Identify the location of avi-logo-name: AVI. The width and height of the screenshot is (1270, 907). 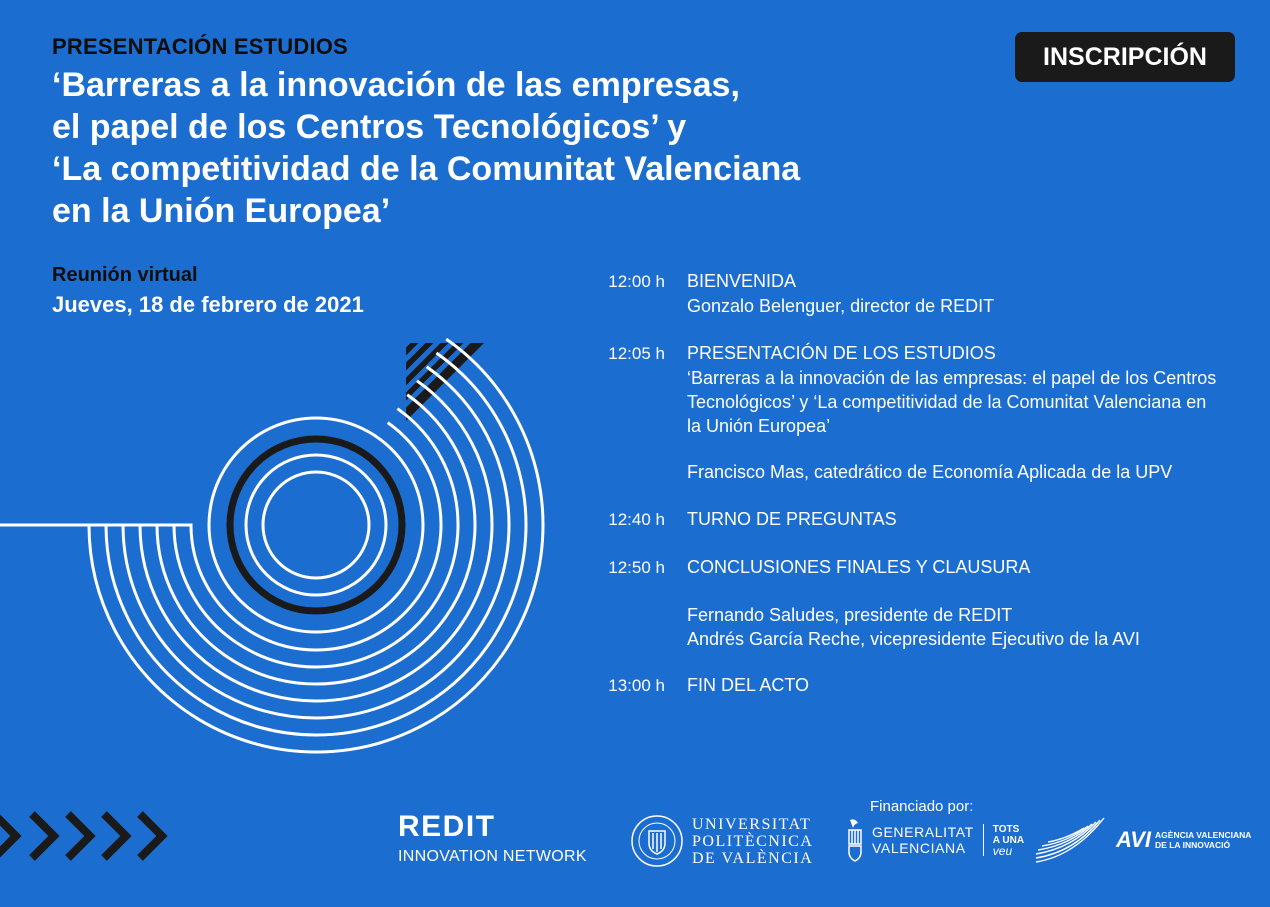
(1134, 839).